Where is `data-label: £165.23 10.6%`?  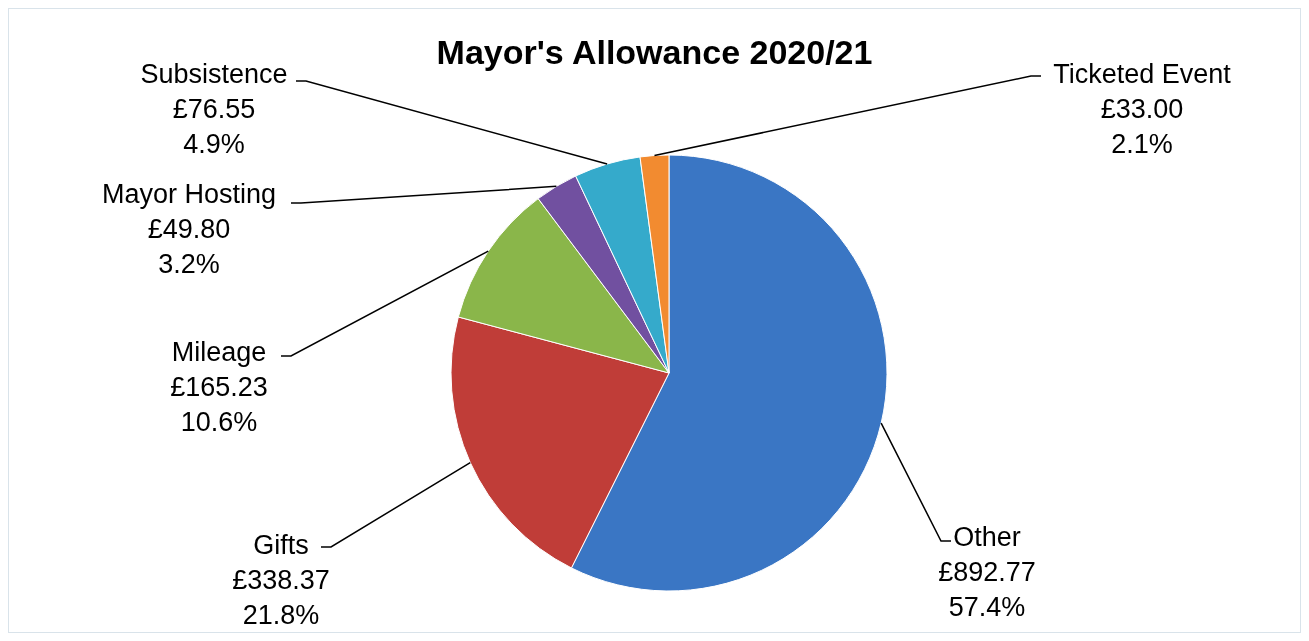 data-label: £165.23 10.6% is located at coordinates (219, 404).